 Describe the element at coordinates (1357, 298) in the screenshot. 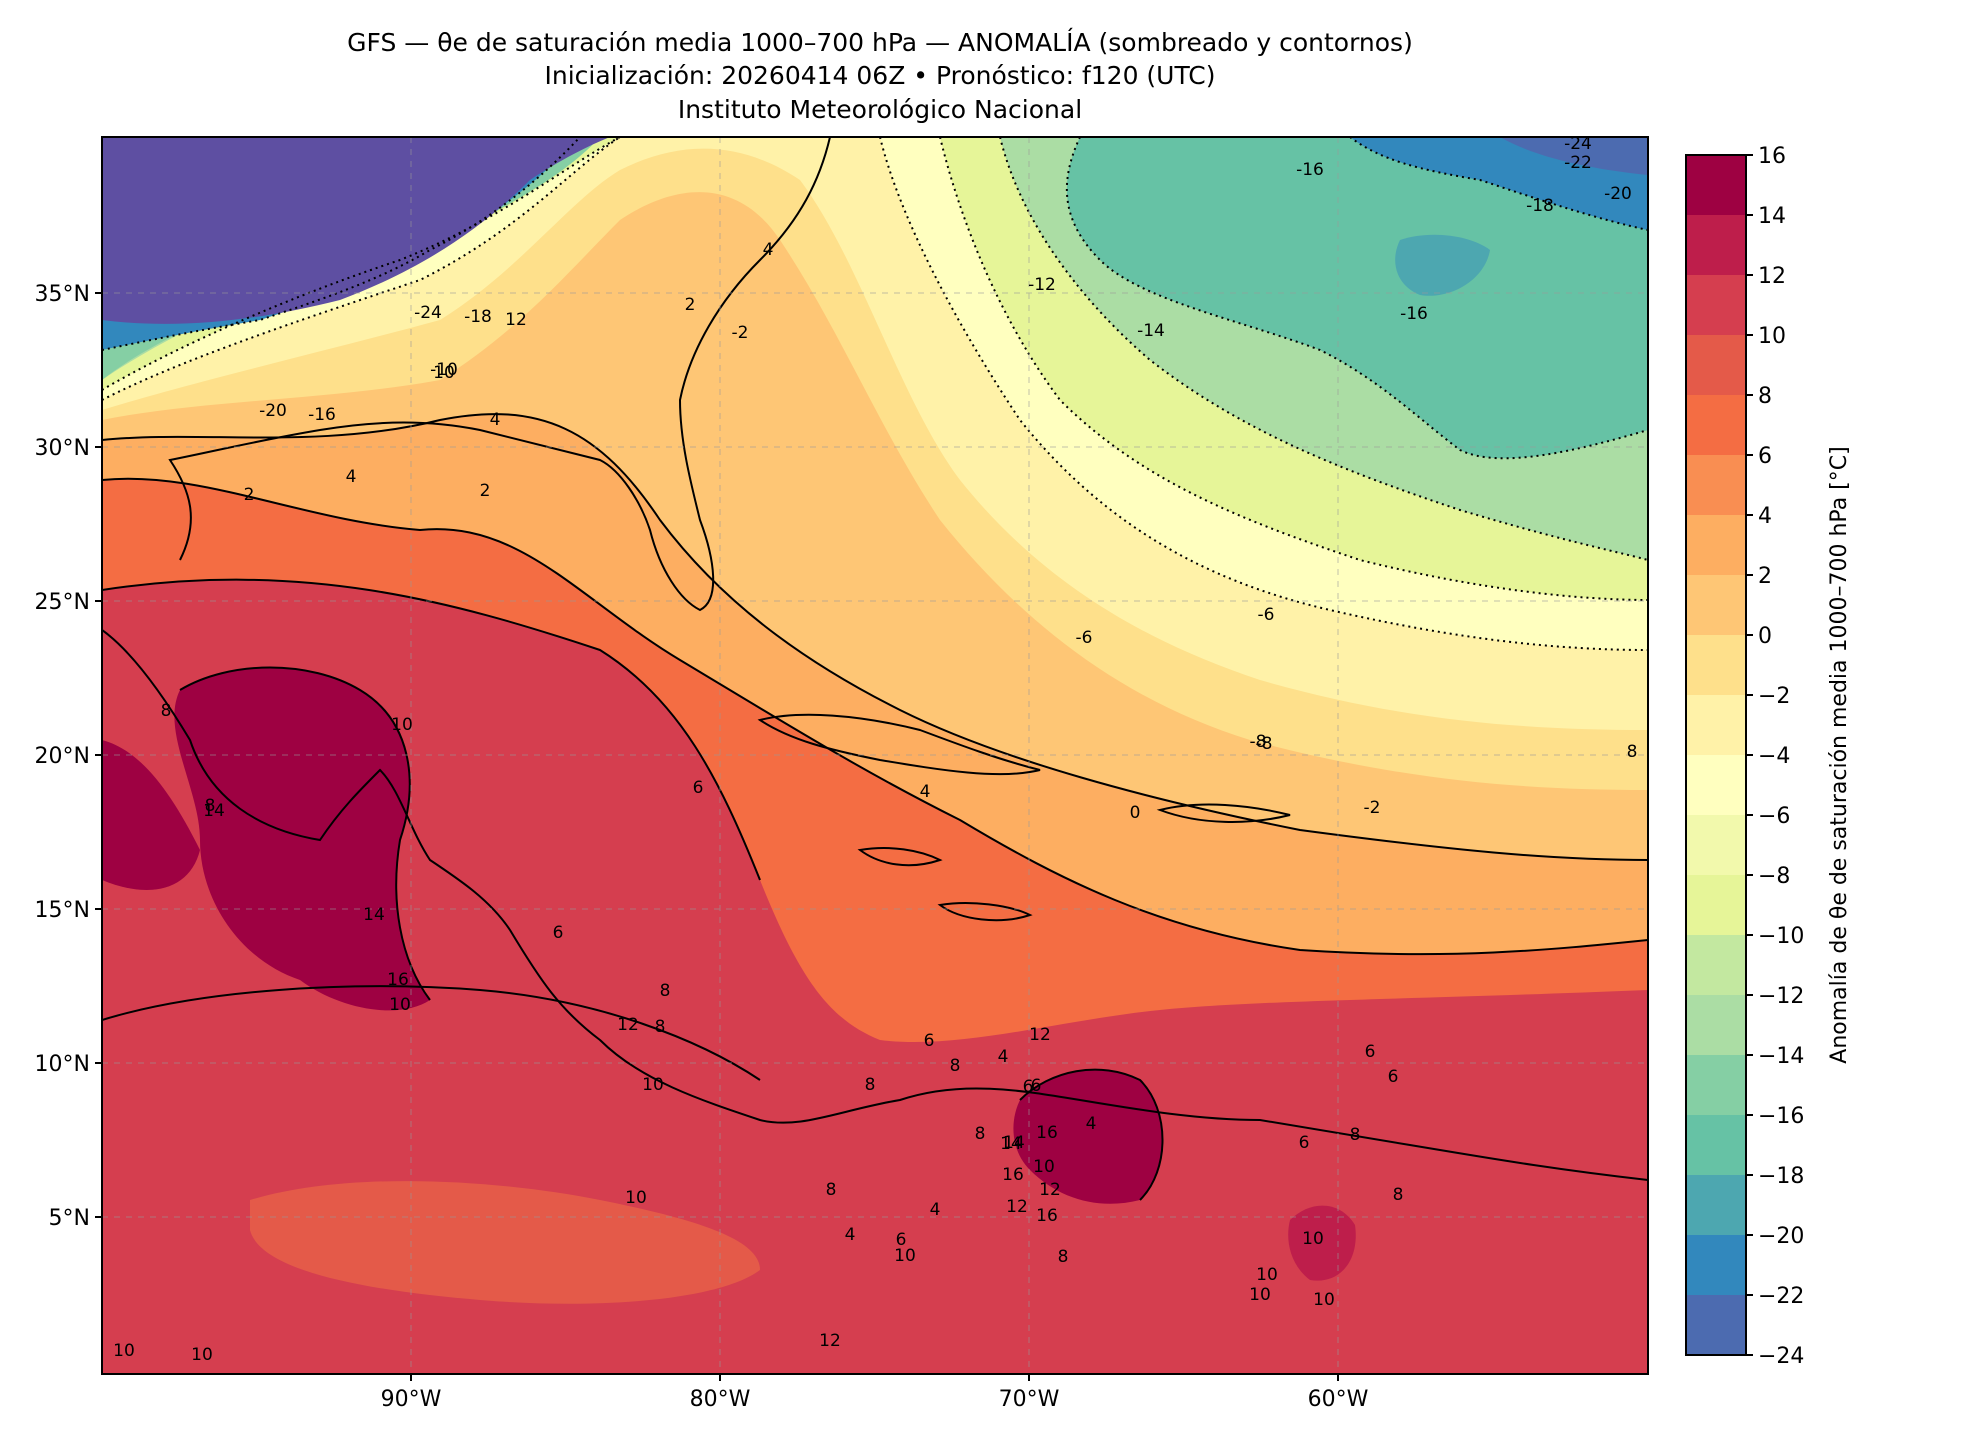

I see `anomaly-band-m14` at that location.